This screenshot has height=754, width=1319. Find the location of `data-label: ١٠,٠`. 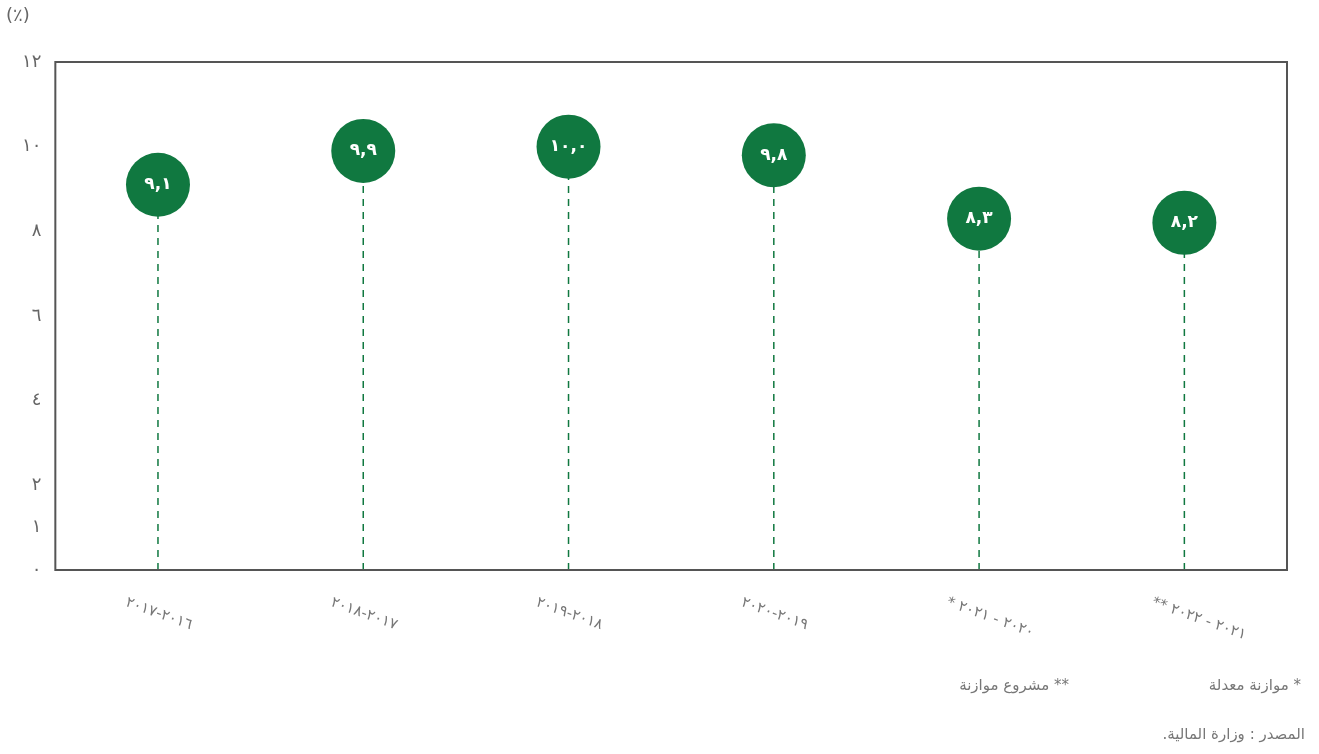

data-label: ١٠,٠ is located at coordinates (568, 145).